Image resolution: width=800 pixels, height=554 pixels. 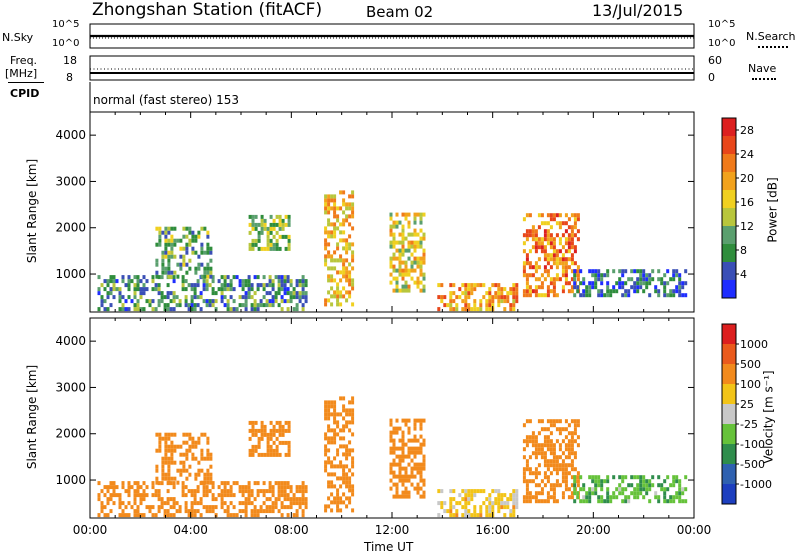 What do you see at coordinates (70, 135) in the screenshot?
I see `y-tick-label: 4000` at bounding box center [70, 135].